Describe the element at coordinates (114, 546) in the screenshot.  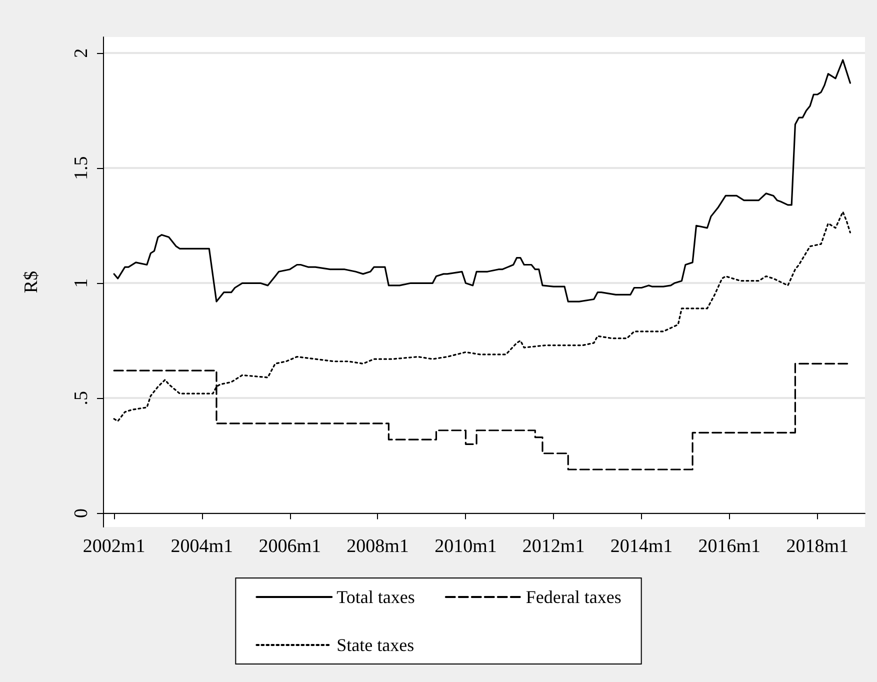
I see `x-tick-label: 2002m1` at that location.